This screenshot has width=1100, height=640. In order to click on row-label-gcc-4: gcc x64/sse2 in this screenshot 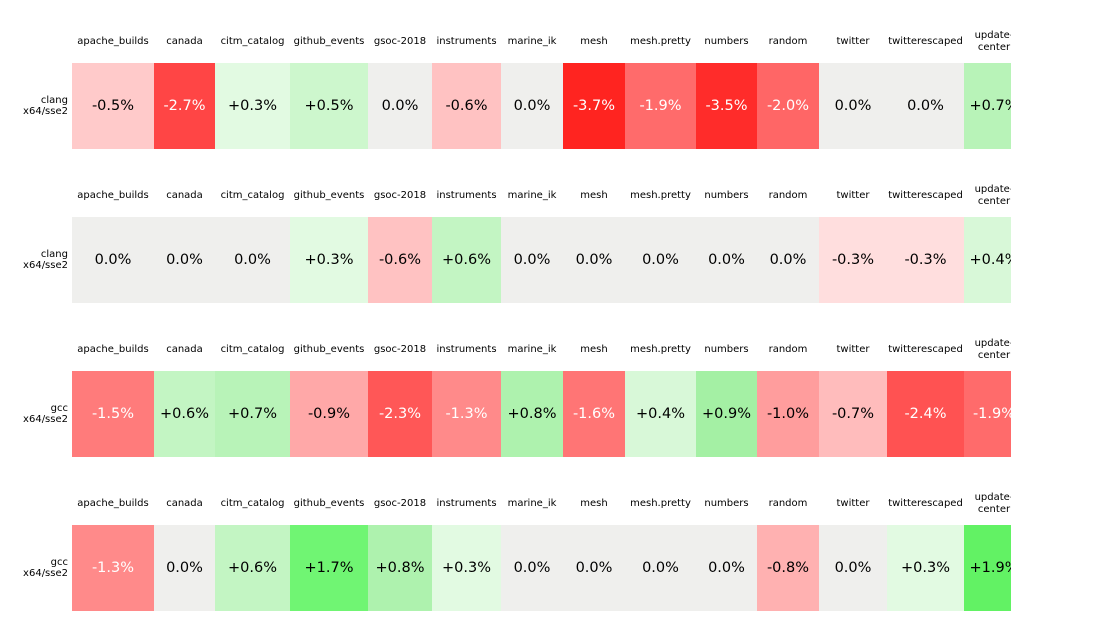, I will do `click(35, 568)`.